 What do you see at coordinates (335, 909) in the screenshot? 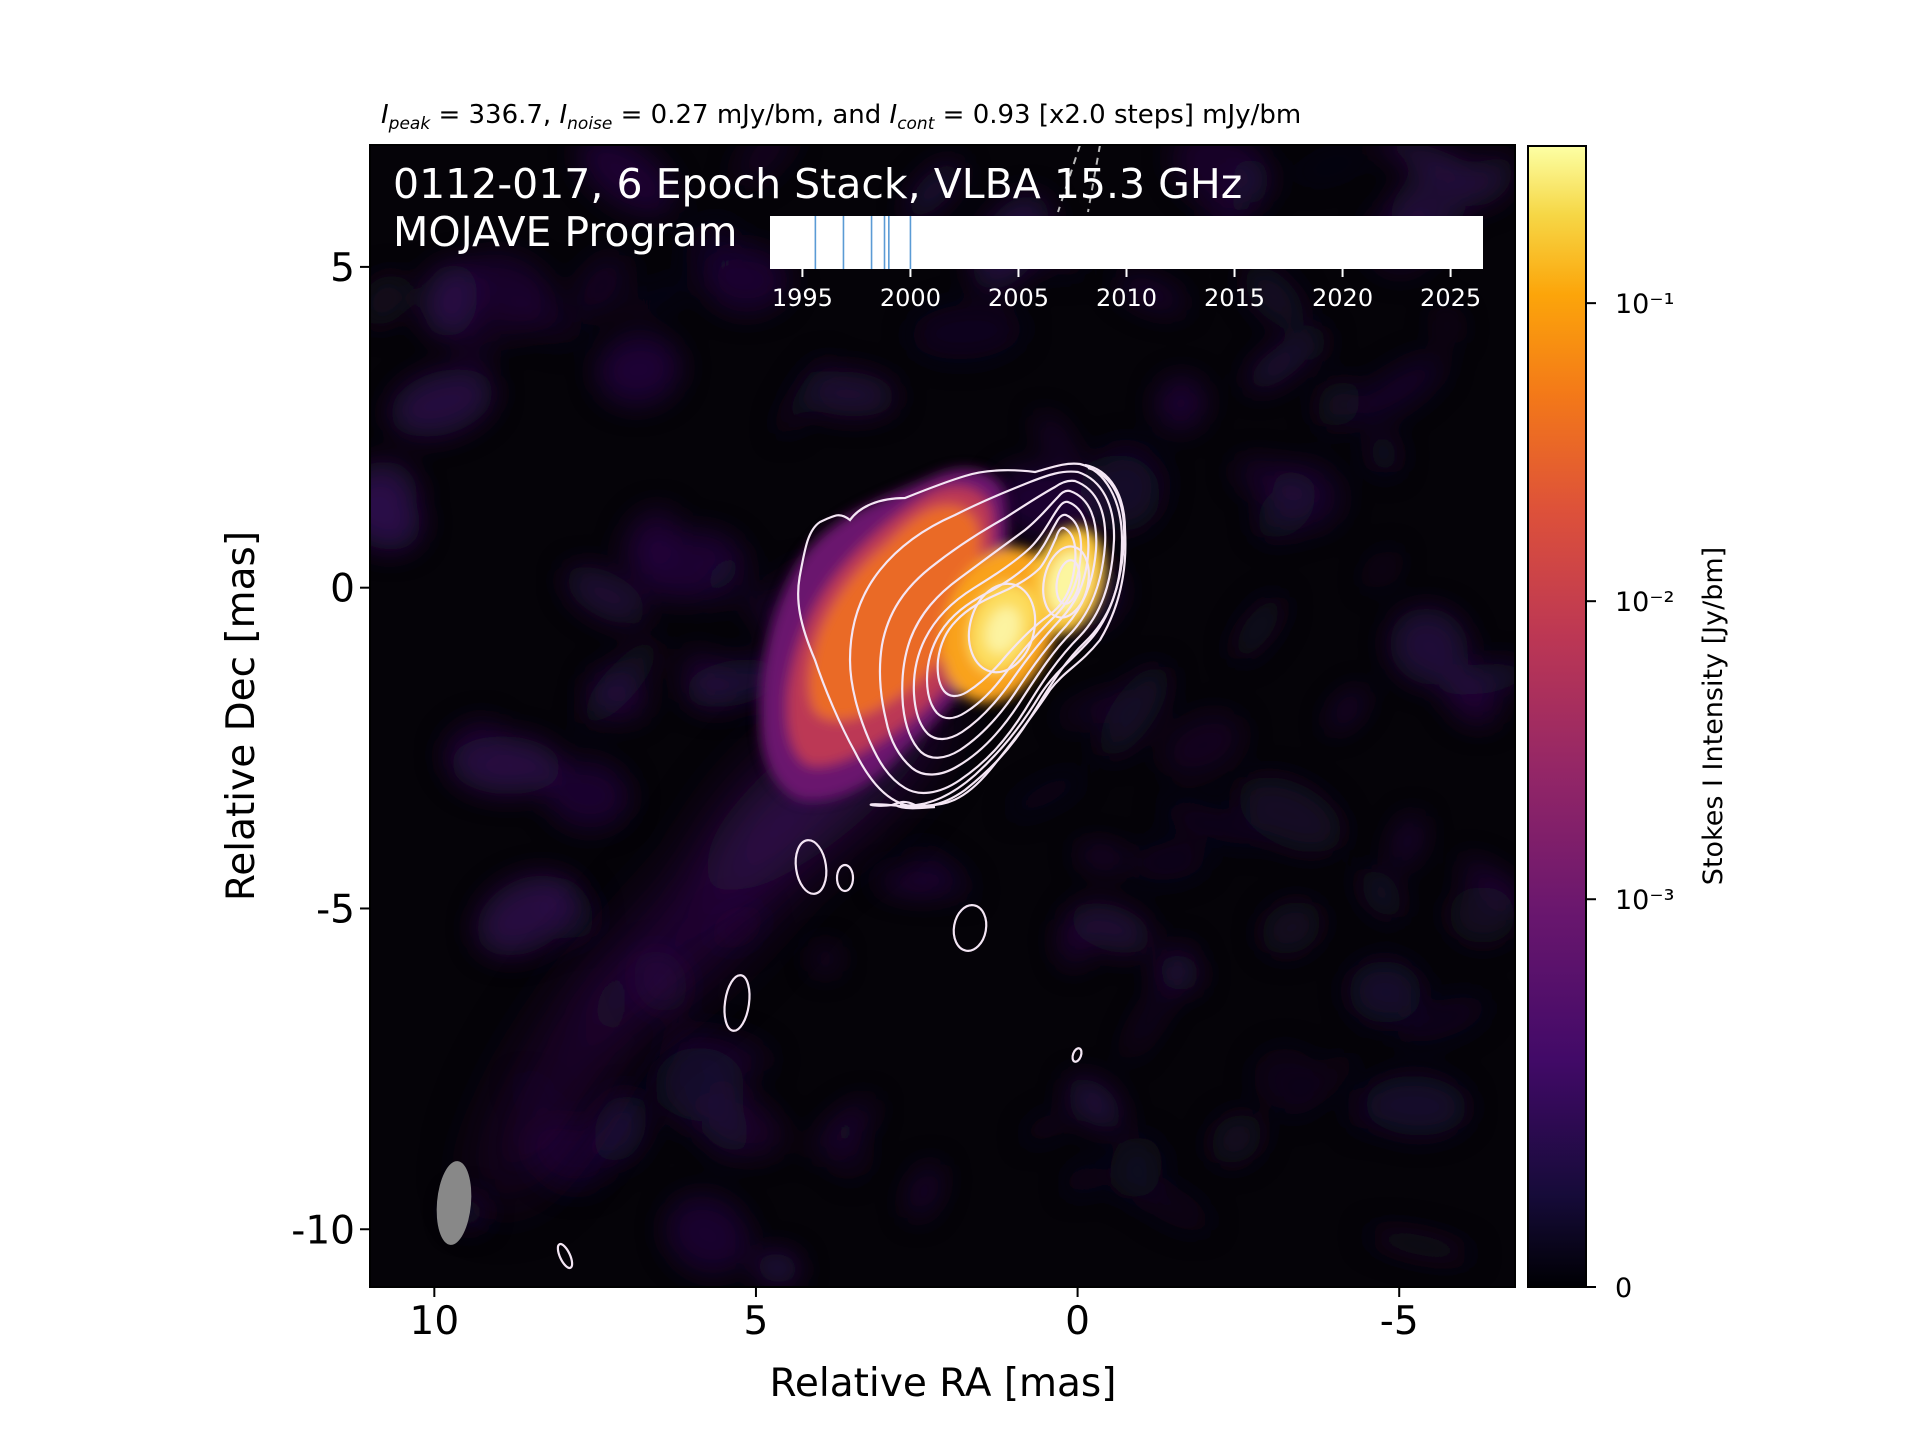
I see `y-tick-label: -5` at bounding box center [335, 909].